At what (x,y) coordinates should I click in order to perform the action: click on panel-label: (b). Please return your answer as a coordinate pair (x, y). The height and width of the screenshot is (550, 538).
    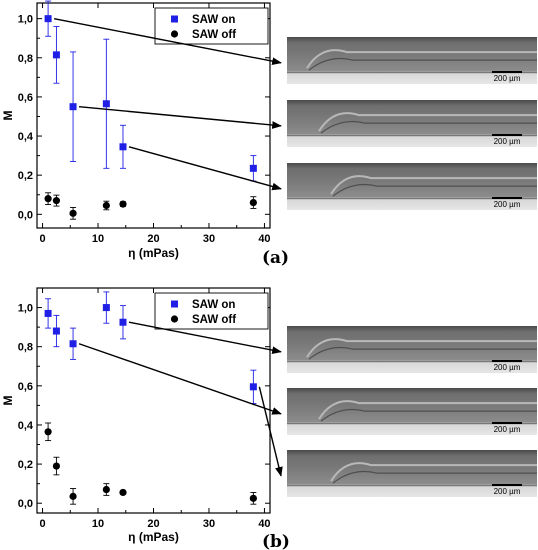
    Looking at the image, I should click on (276, 541).